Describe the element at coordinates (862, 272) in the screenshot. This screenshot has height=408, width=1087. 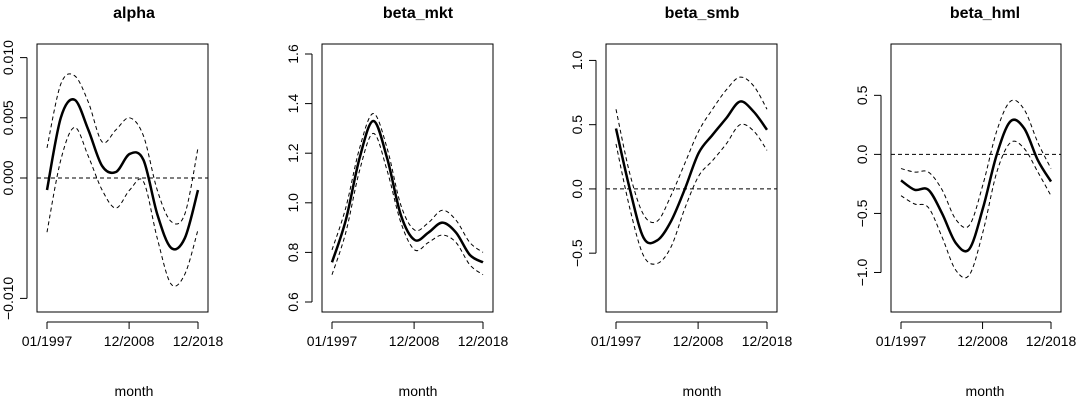
I see `y-tick-label: −1.0` at that location.